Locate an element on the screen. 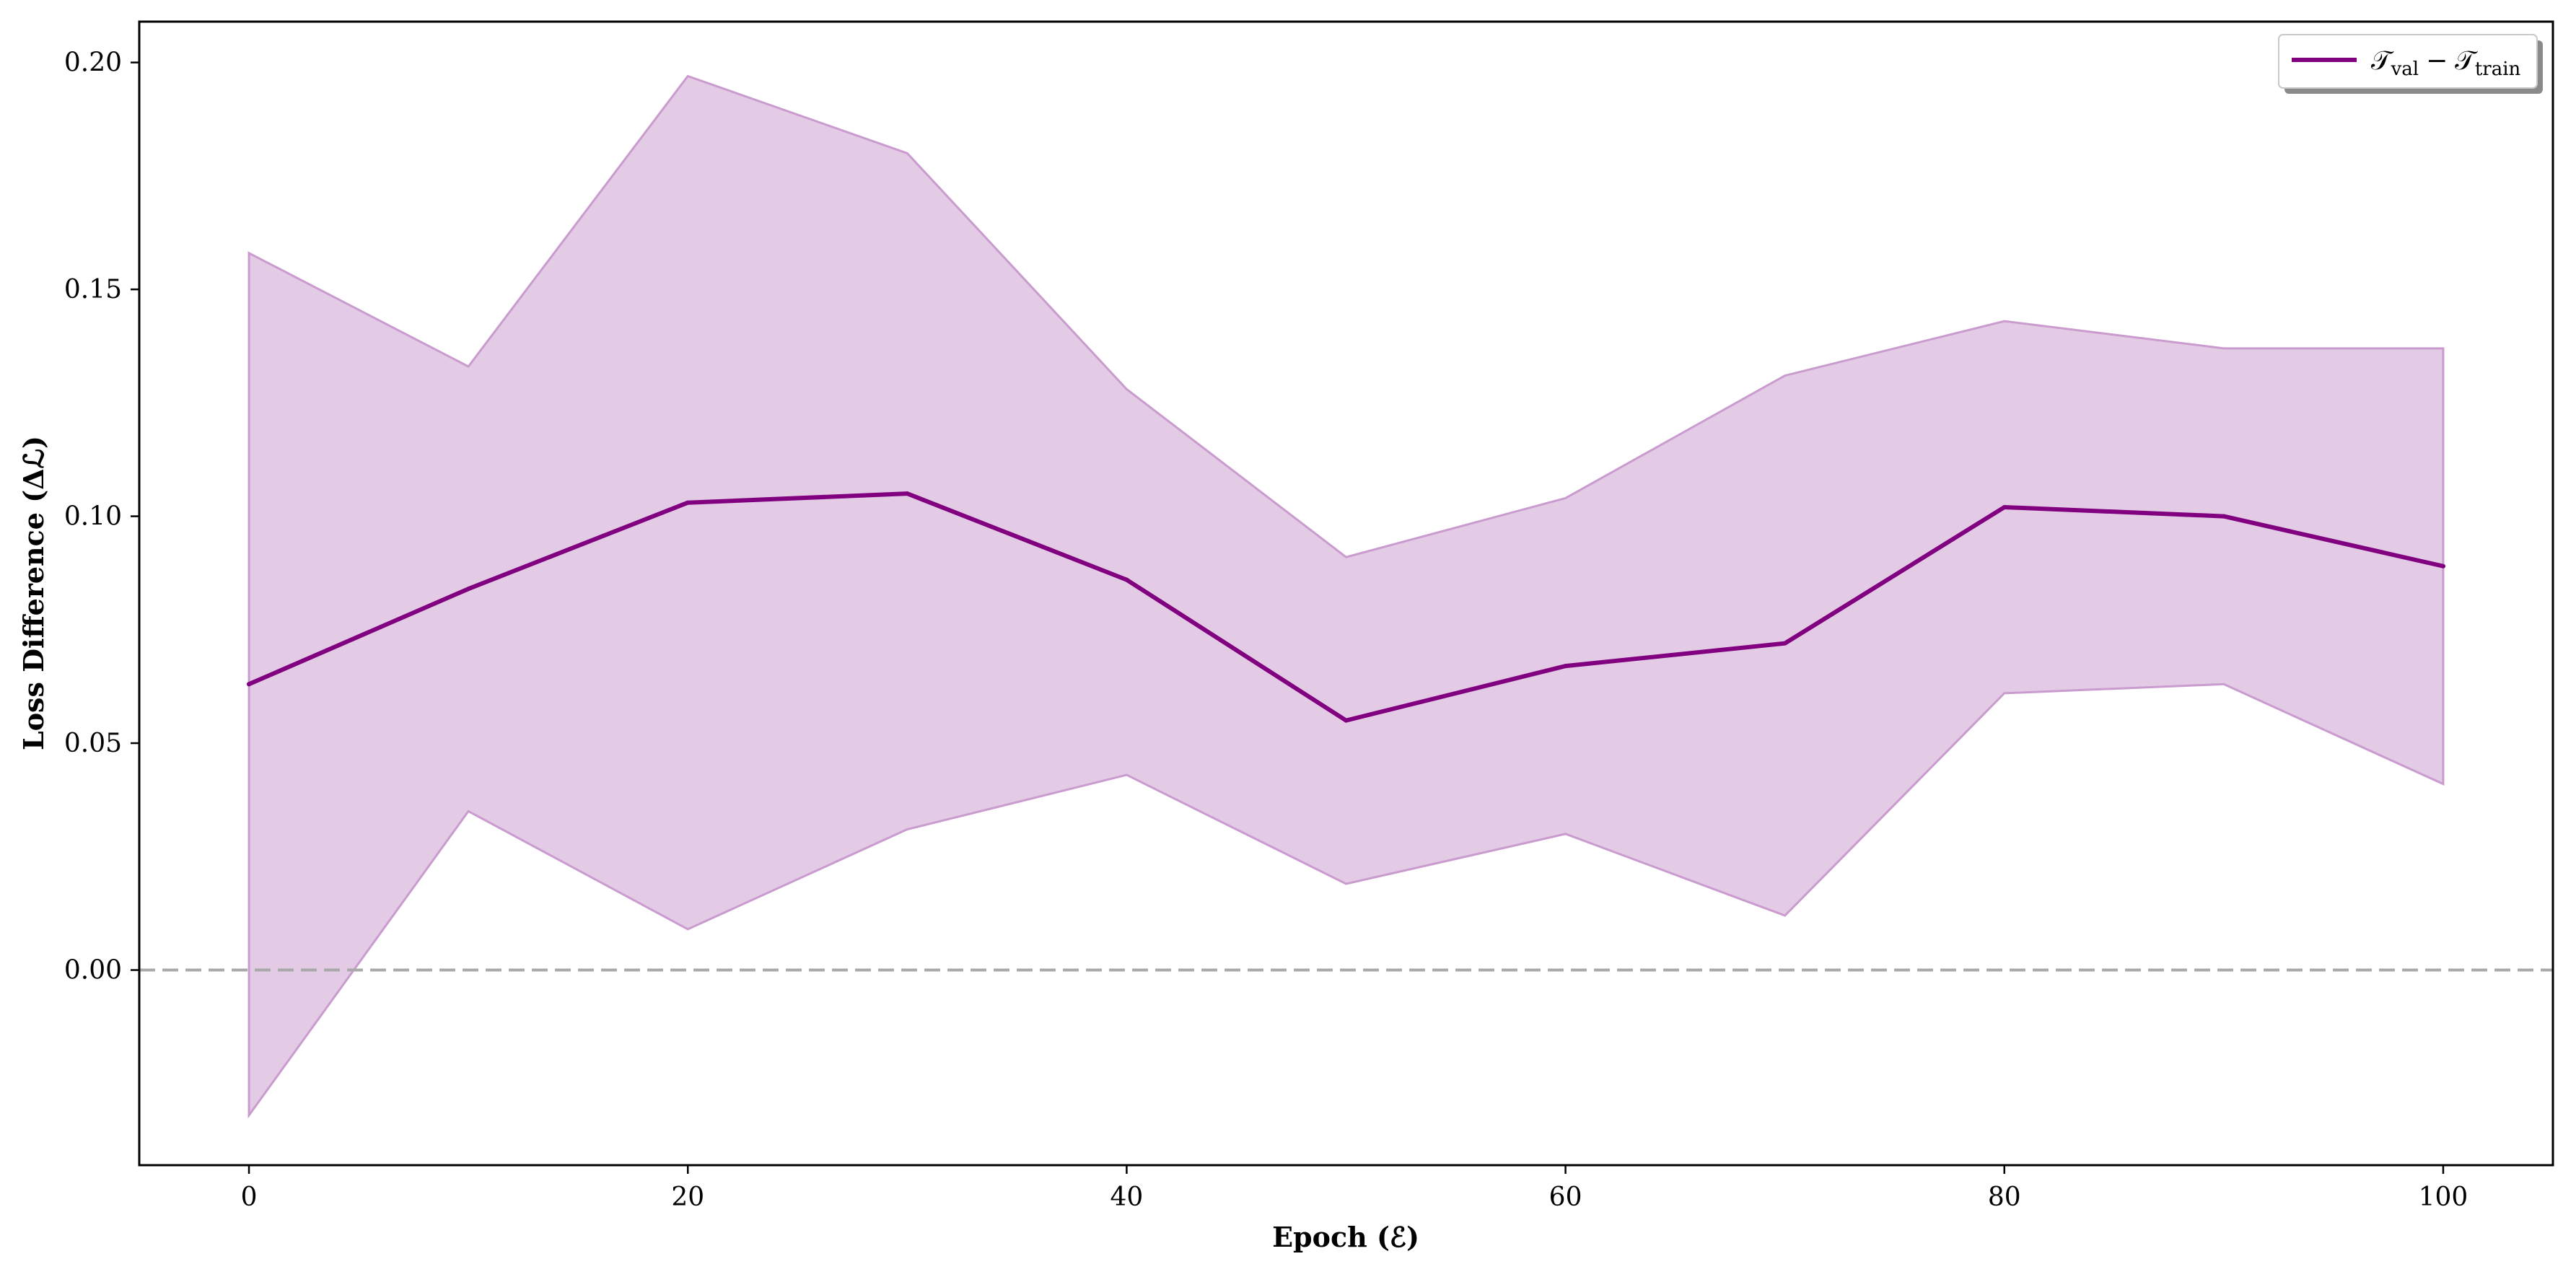  y-tick-label: 0.20 is located at coordinates (93, 63).